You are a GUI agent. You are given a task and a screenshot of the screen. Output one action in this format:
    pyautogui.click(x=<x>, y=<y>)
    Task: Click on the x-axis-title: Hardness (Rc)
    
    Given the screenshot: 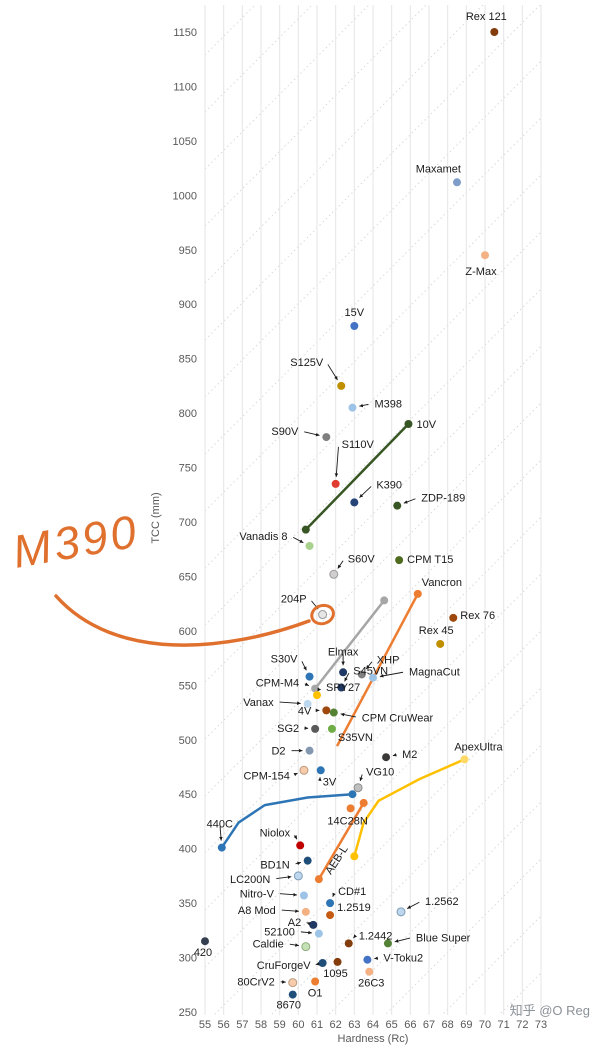 What is the action you would take?
    pyautogui.click(x=373, y=1039)
    